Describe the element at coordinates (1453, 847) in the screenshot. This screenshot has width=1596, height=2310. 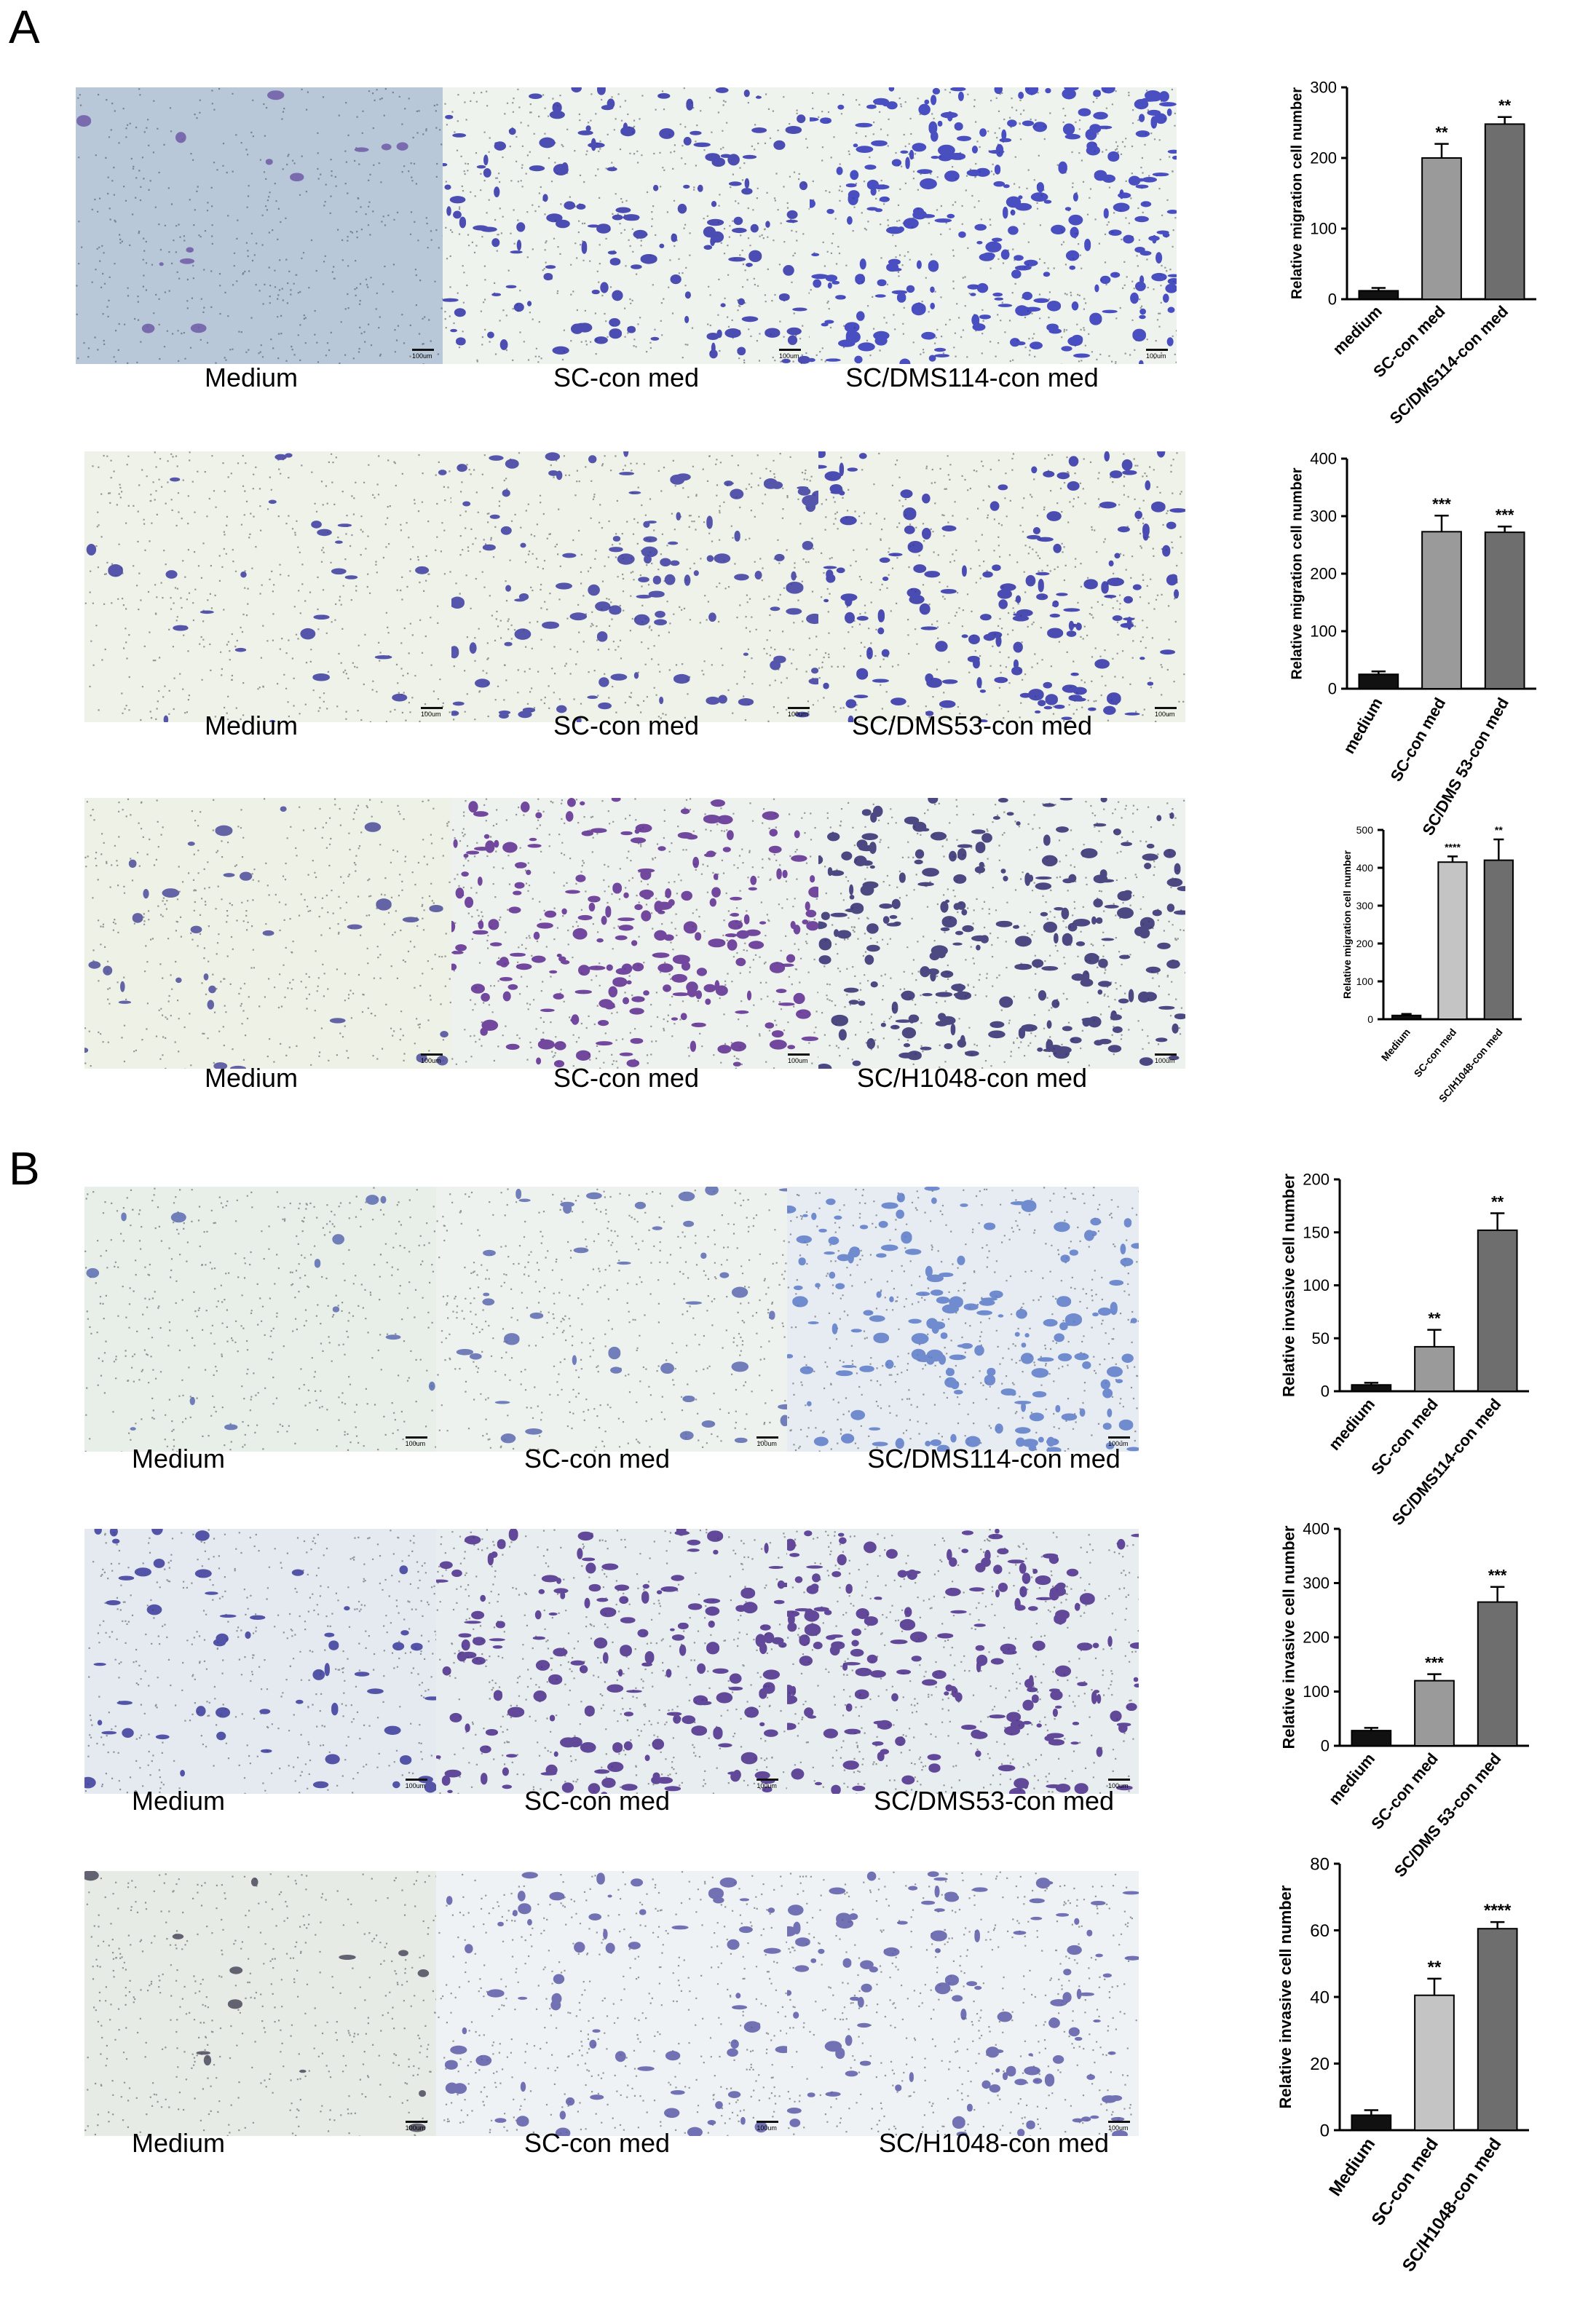
I see `significance-label: ****` at that location.